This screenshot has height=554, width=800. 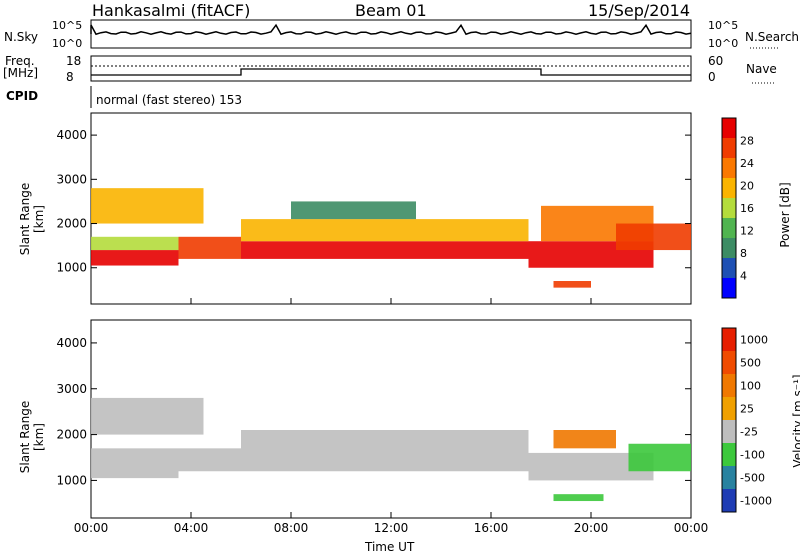 I want to click on xtick-label: 16:00, so click(x=491, y=528).